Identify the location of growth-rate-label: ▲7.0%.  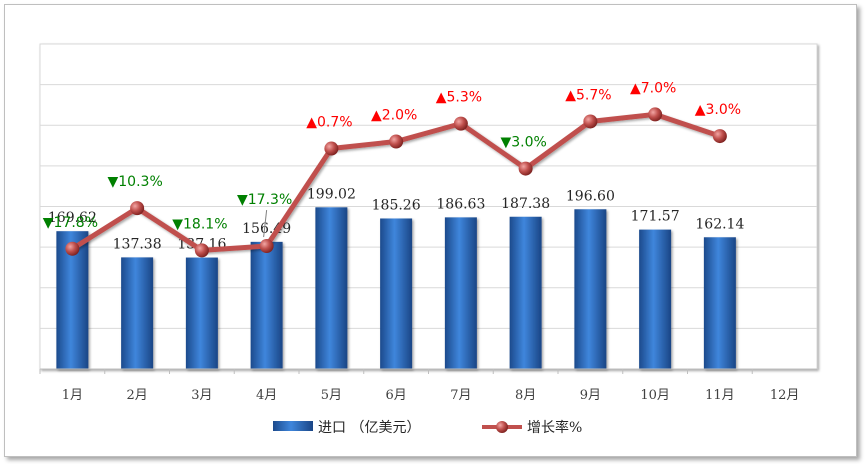
(653, 88).